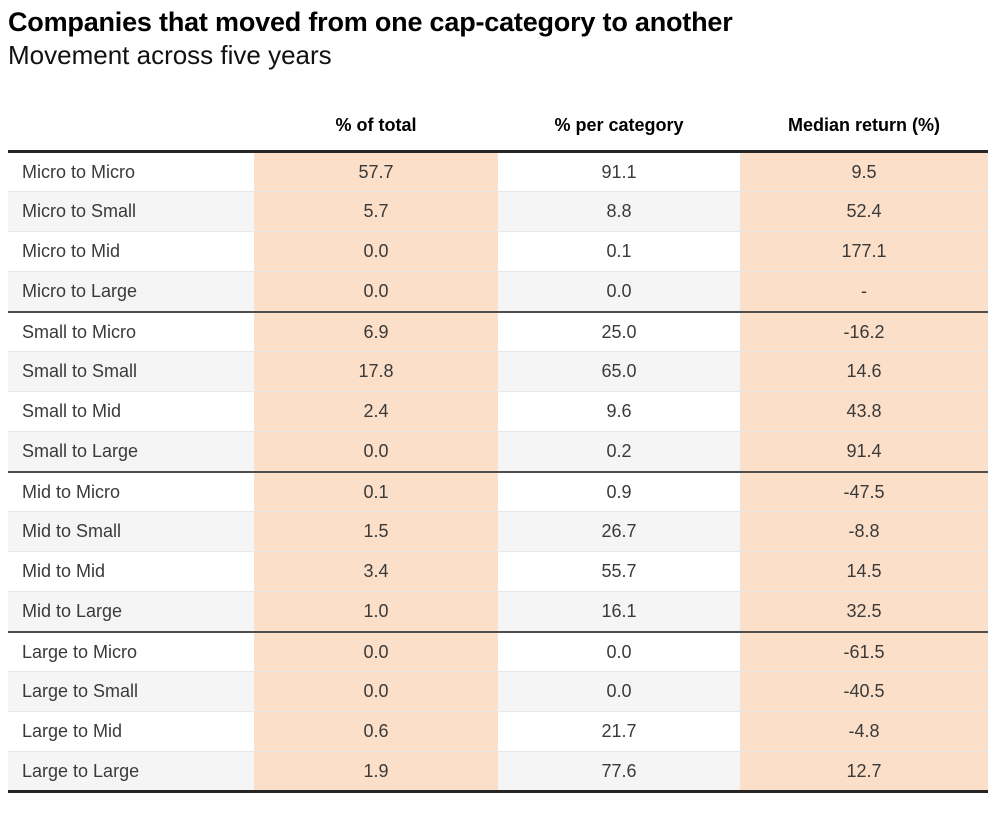  Describe the element at coordinates (131, 371) in the screenshot. I see `row-label: Small to Small` at that location.